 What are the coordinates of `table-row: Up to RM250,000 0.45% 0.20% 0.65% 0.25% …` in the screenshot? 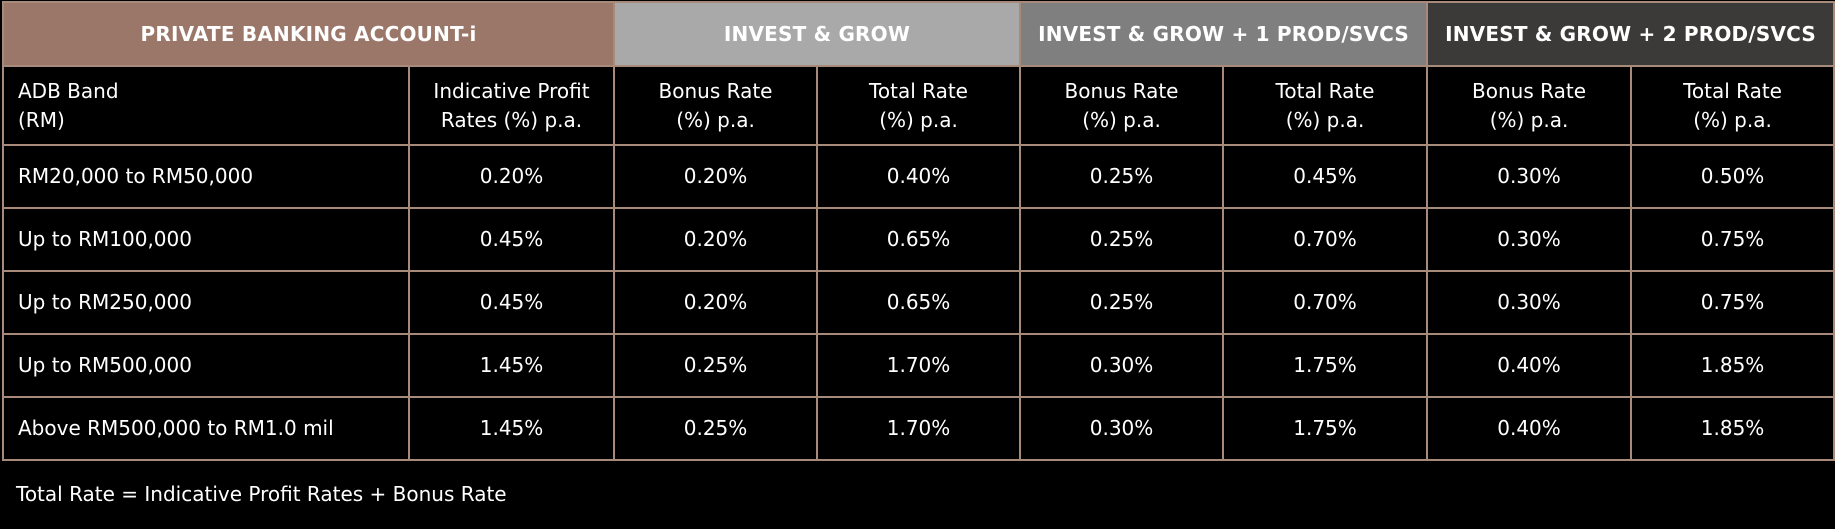 It's located at (918, 302).